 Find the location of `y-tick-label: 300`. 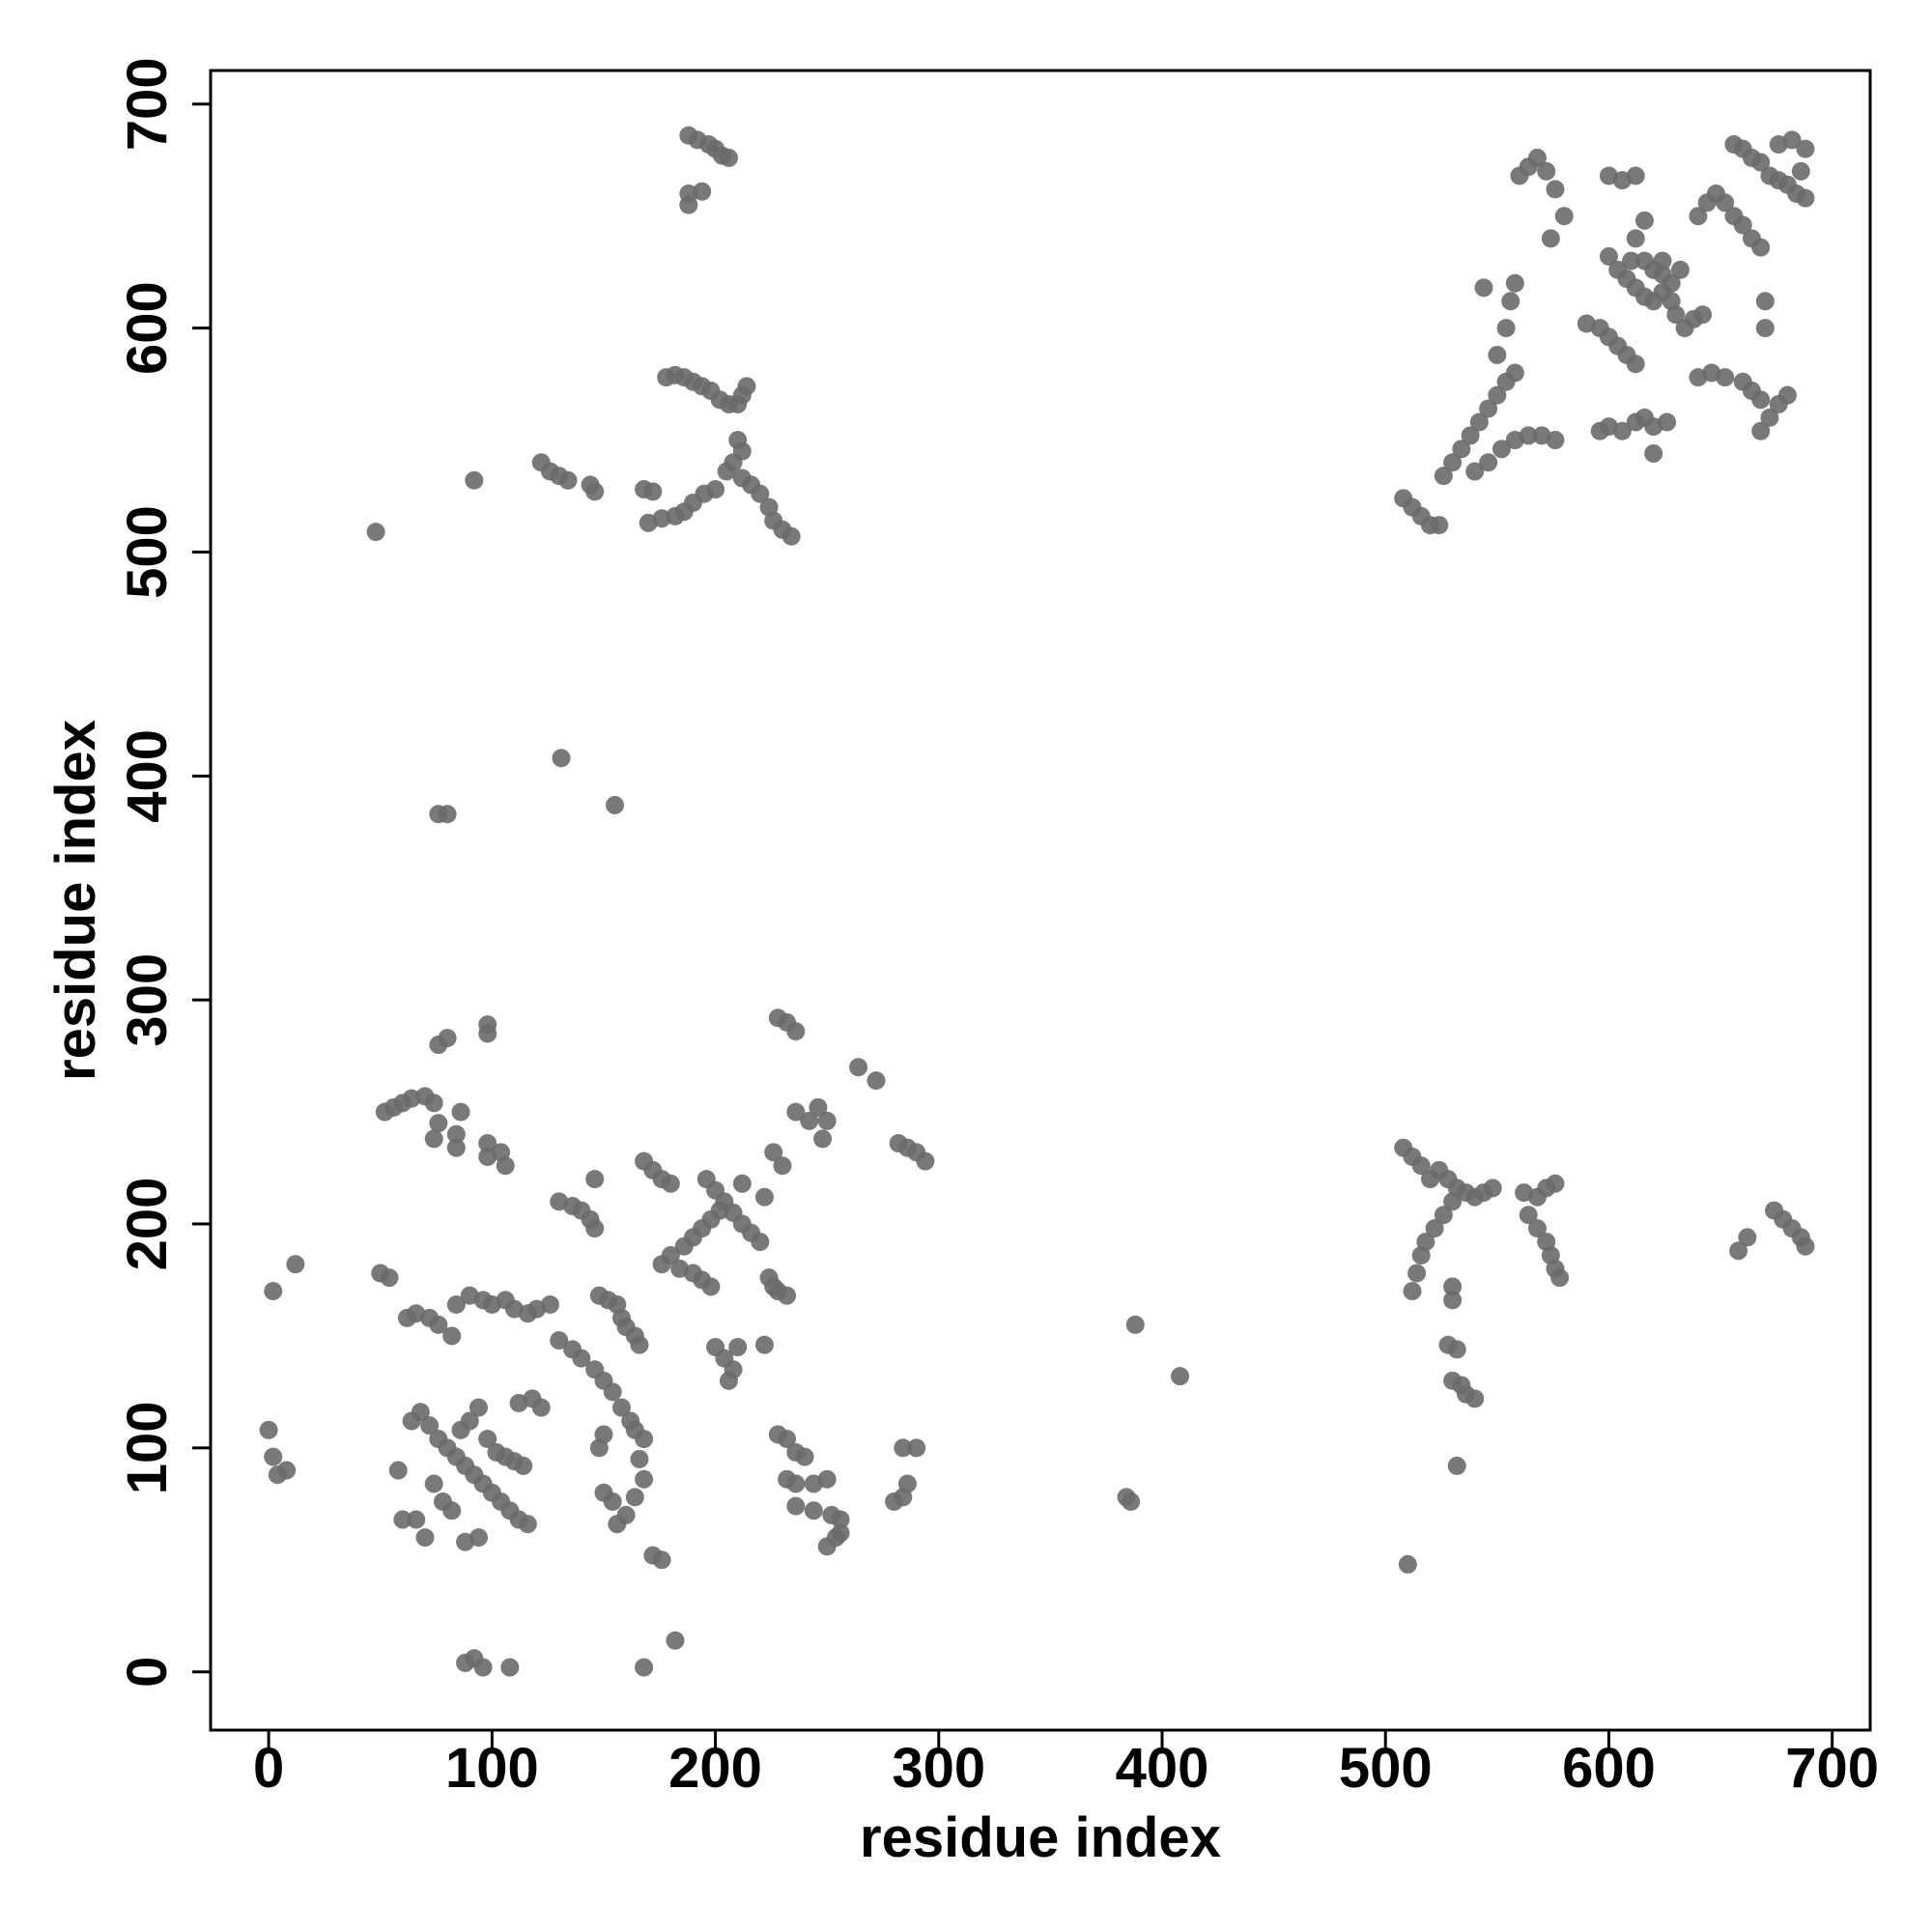

y-tick-label: 300 is located at coordinates (147, 1000).